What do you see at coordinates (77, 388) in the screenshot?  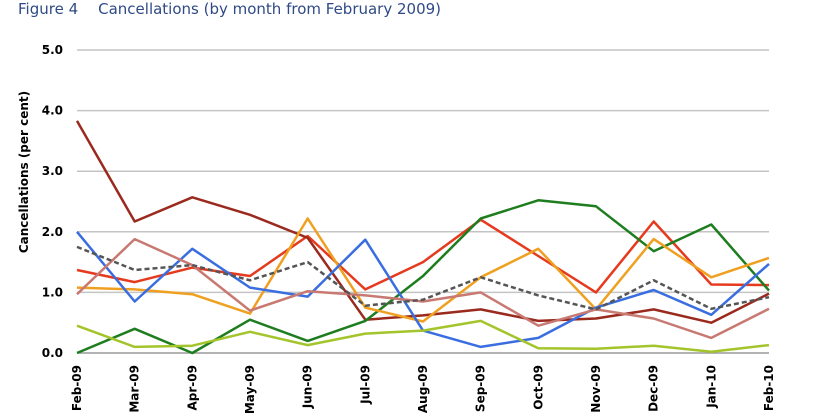 I see `x-tick-label: Feb-09` at bounding box center [77, 388].